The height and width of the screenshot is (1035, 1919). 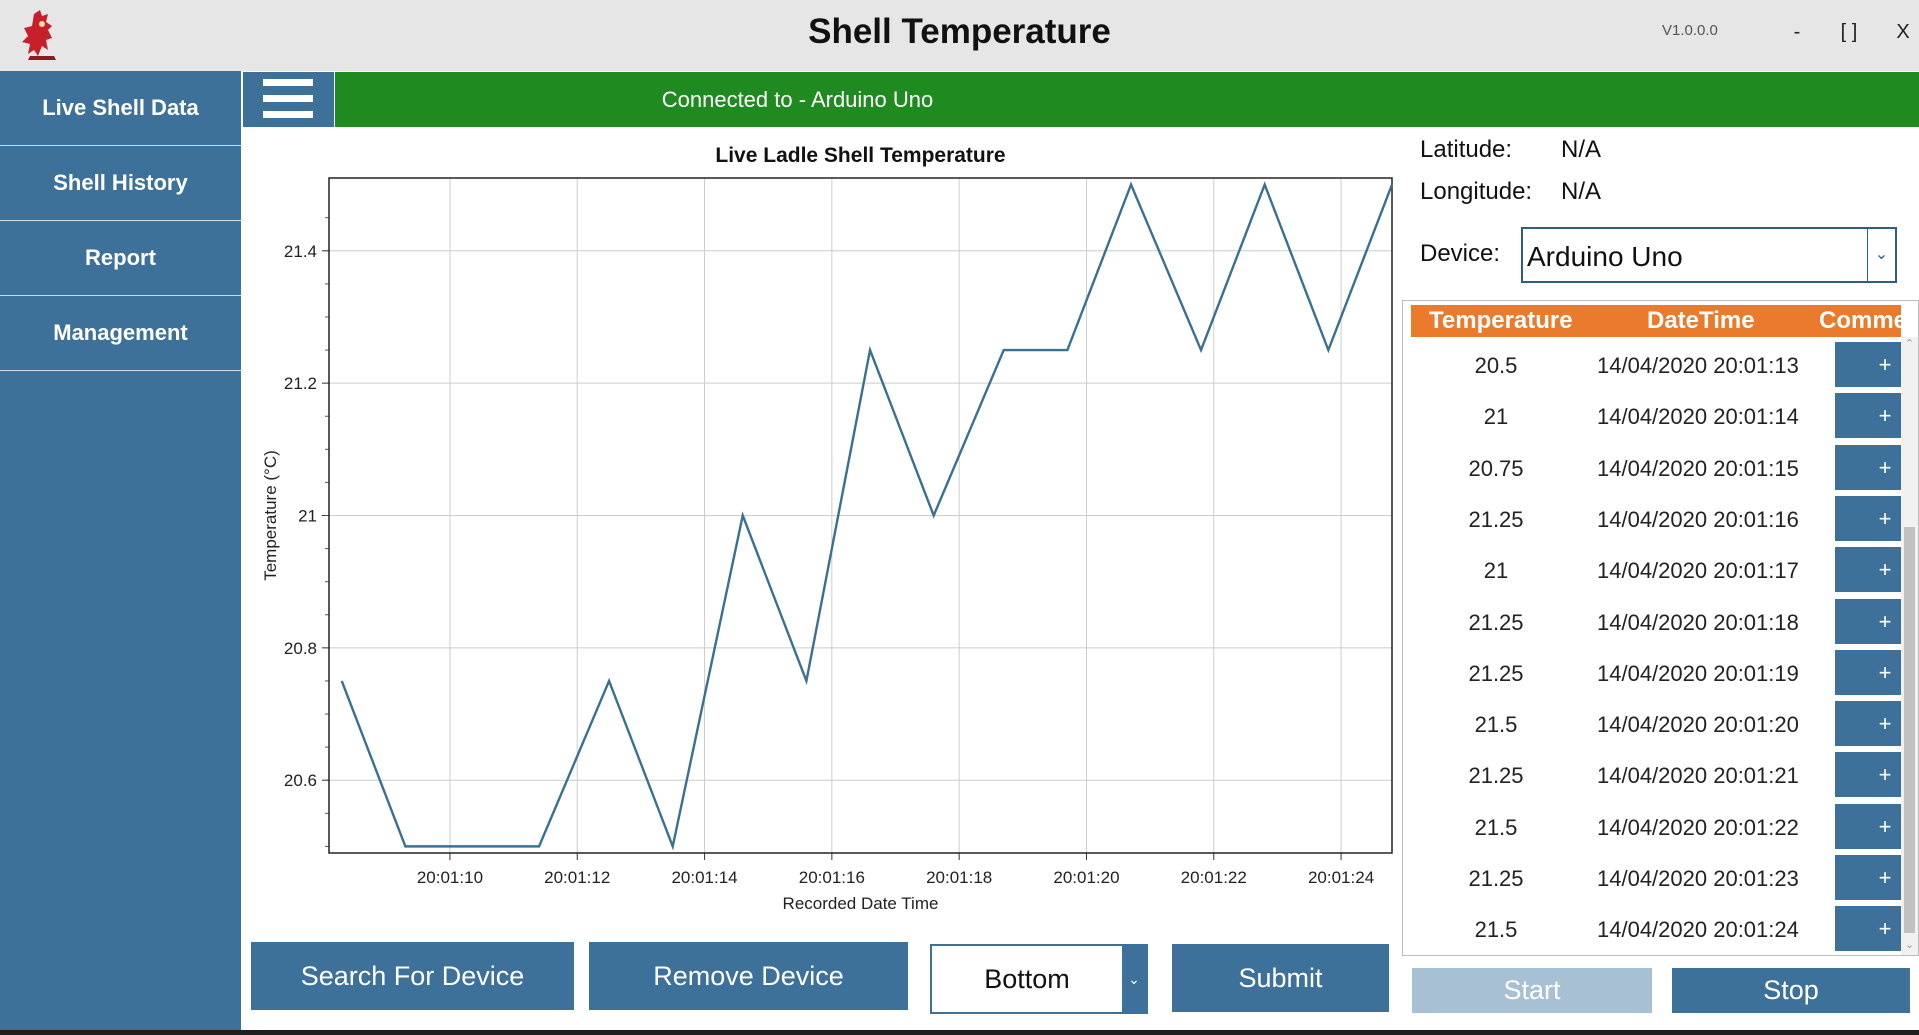 I want to click on table-row: 21.5 14/04/2020 20:01:24 +, so click(x=1664, y=928).